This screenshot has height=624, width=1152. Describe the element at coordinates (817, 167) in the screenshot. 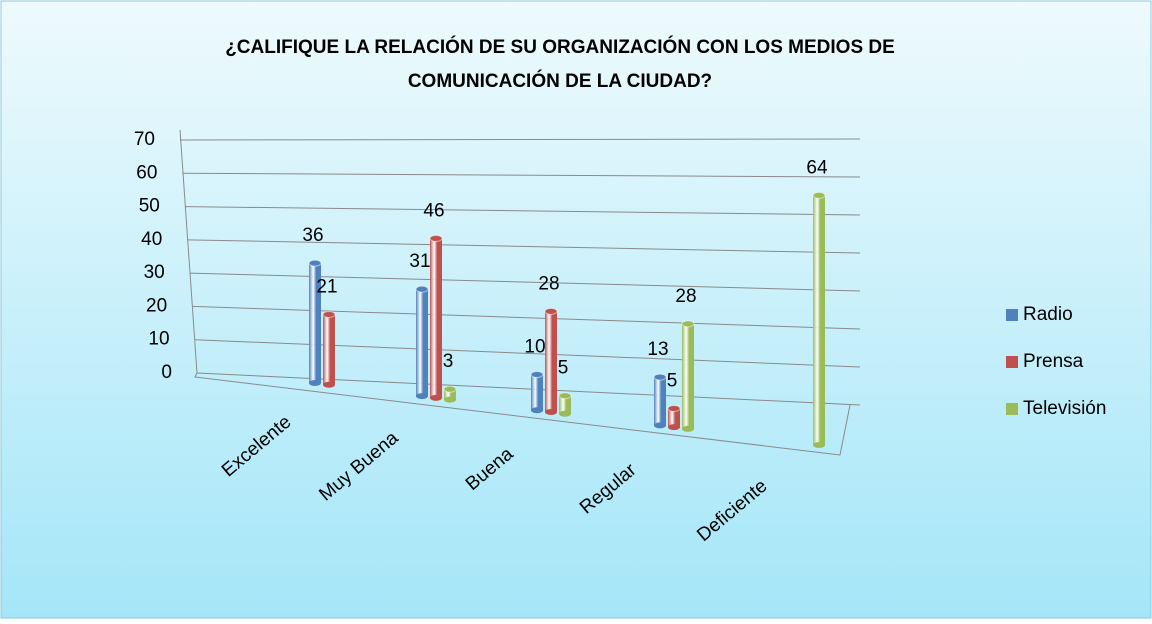

I see `data-label: 64` at that location.